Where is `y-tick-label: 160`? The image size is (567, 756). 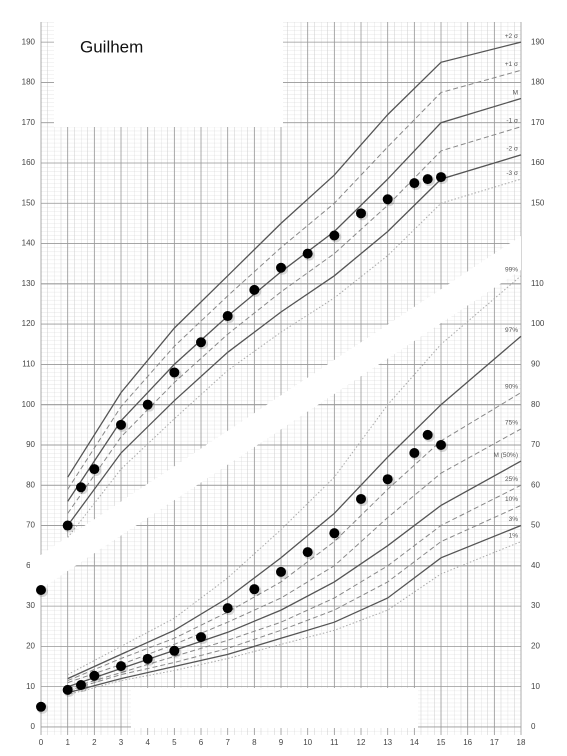
y-tick-label: 160 is located at coordinates (29, 162).